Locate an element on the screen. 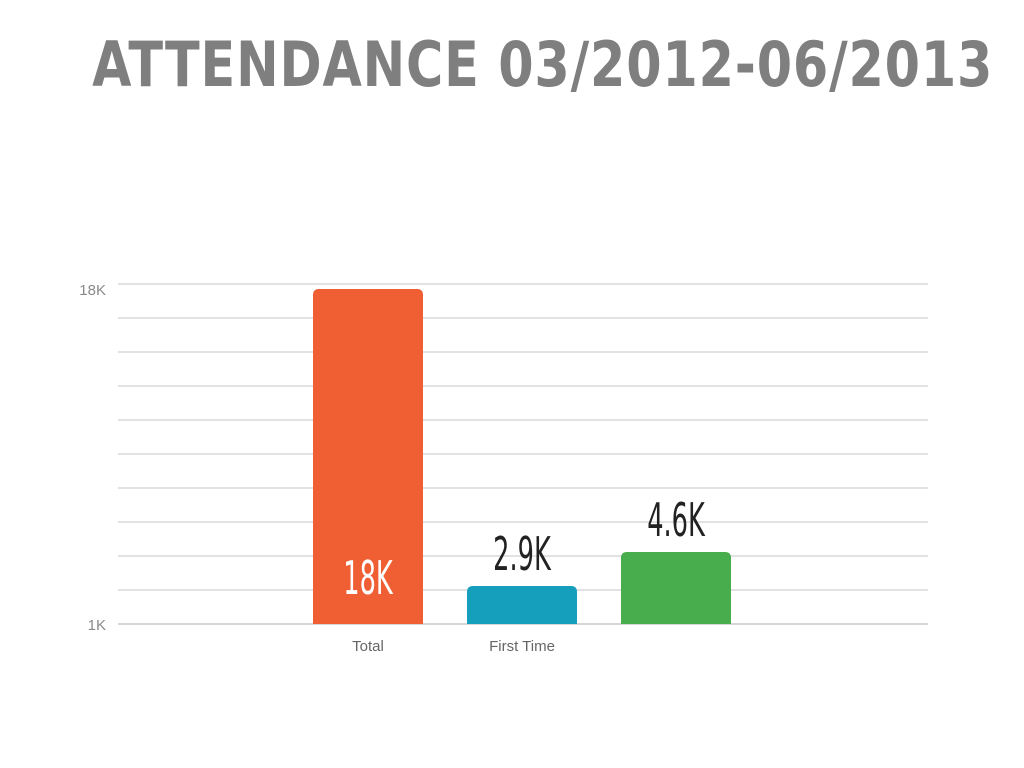 The image size is (1024, 768). data-label: 18K is located at coordinates (368, 579).